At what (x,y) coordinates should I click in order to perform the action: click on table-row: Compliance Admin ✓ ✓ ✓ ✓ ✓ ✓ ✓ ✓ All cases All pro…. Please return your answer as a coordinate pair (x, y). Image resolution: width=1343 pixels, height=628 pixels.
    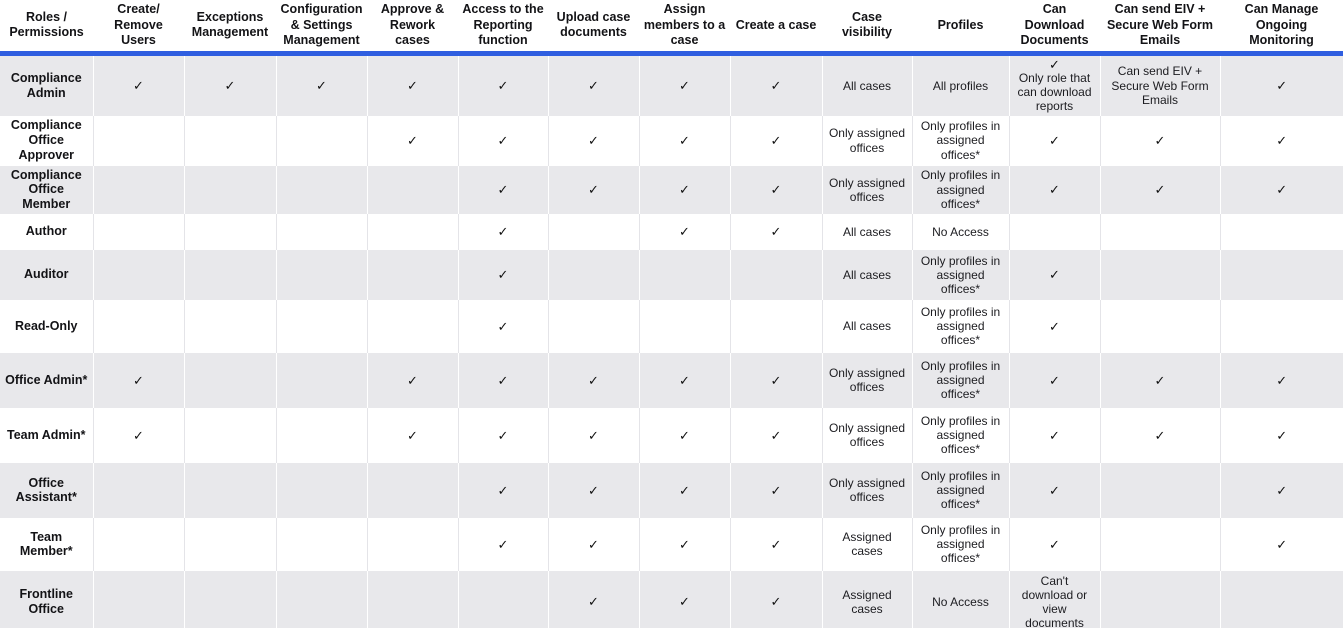
    Looking at the image, I should click on (671, 84).